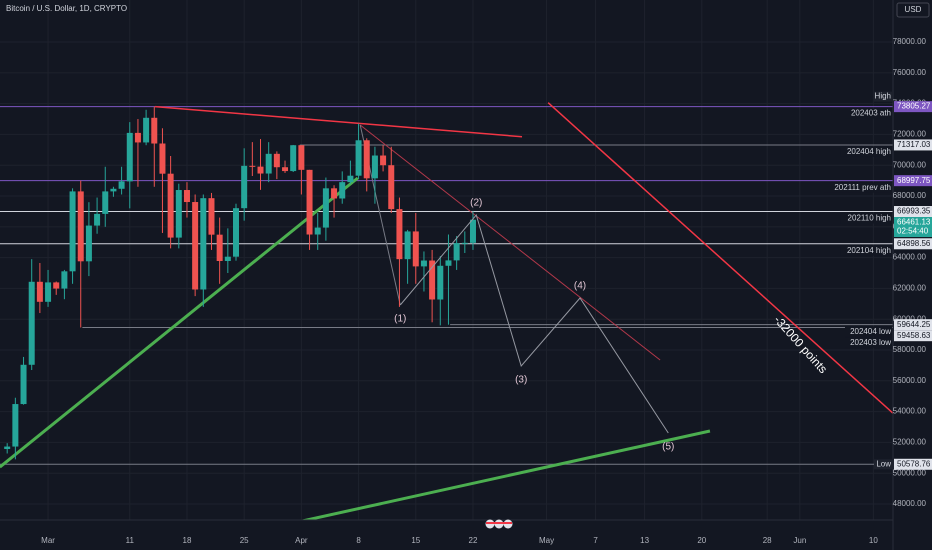 The height and width of the screenshot is (550, 932). I want to click on level-price: 71317.03, so click(914, 144).